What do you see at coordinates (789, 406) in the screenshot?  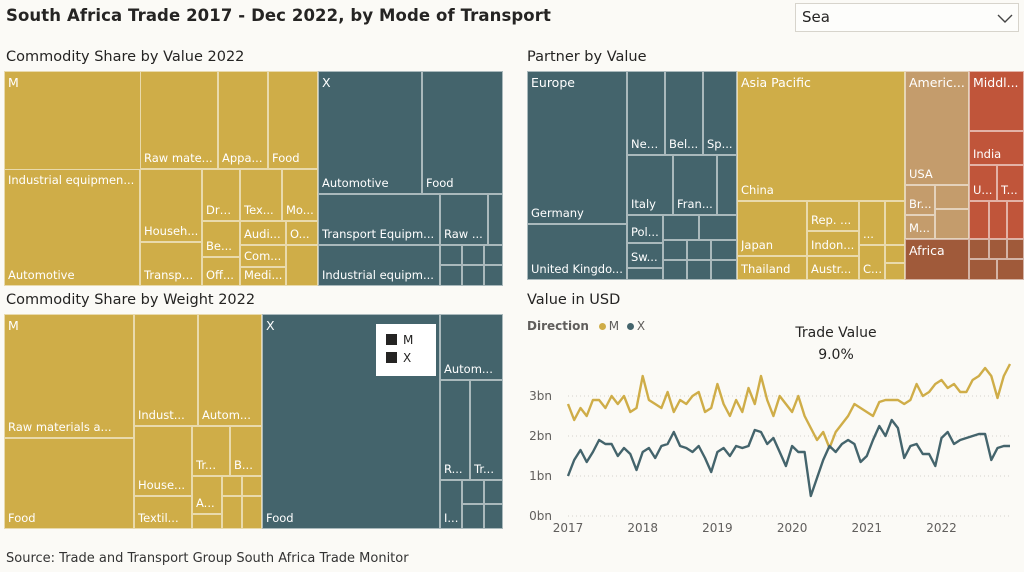 I see `series-line-m` at bounding box center [789, 406].